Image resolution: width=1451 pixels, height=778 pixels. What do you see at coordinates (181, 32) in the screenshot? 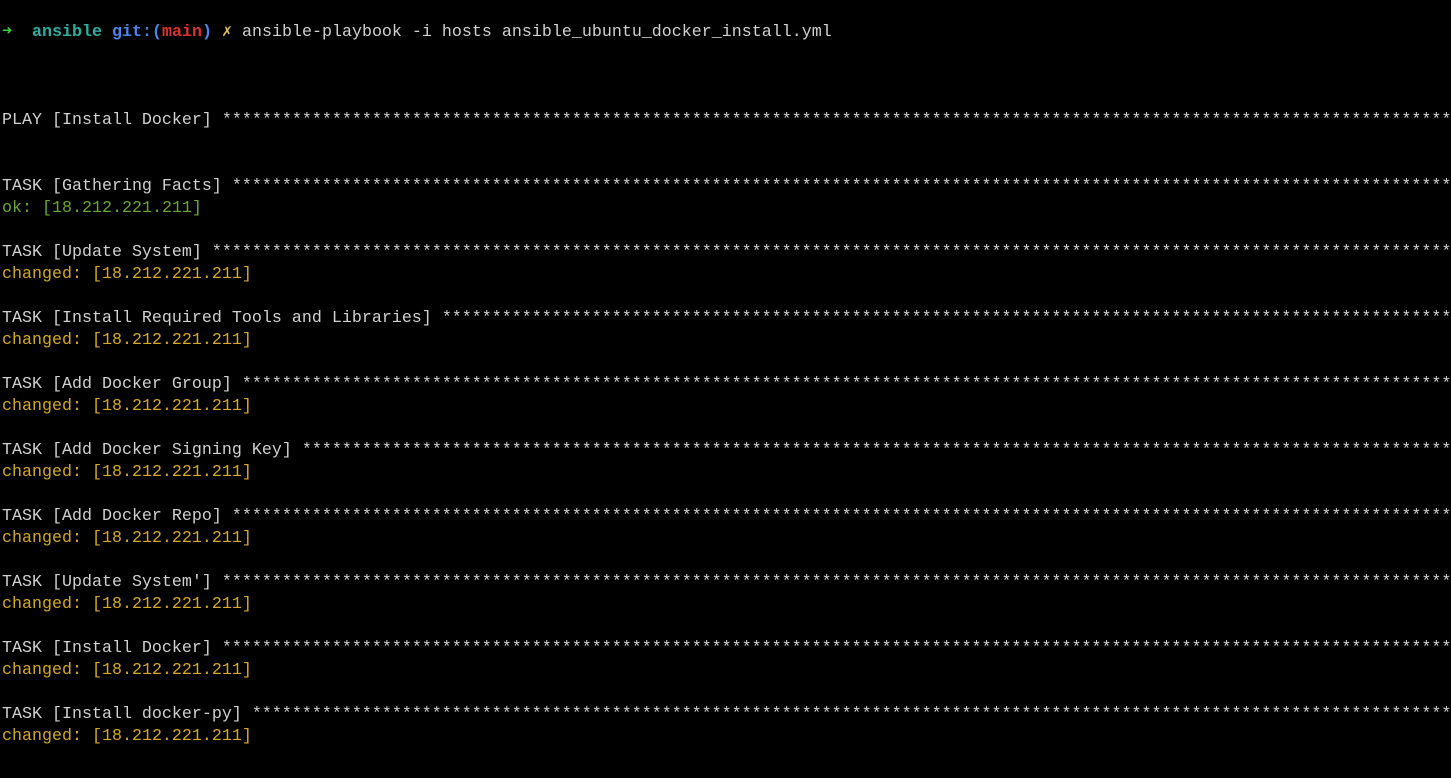
I see `prompt-branch: main` at bounding box center [181, 32].